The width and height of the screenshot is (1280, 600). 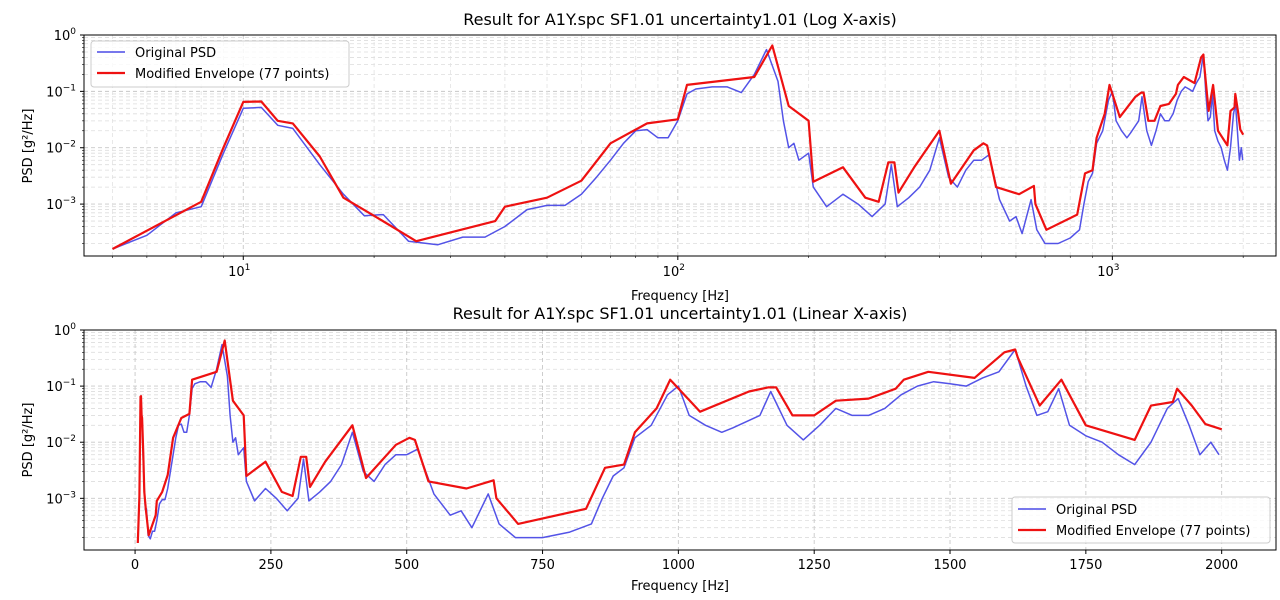 I want to click on x-tick-label: 750, so click(x=542, y=565).